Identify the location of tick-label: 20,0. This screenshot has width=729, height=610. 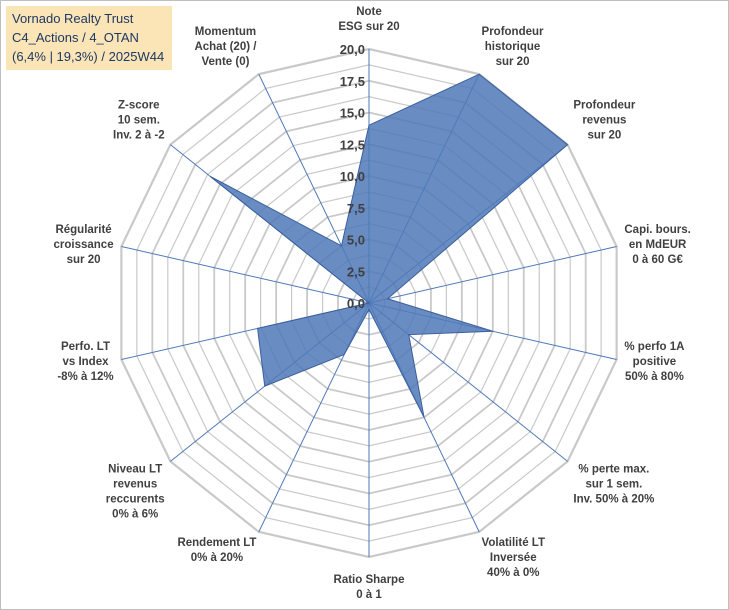
(352, 49).